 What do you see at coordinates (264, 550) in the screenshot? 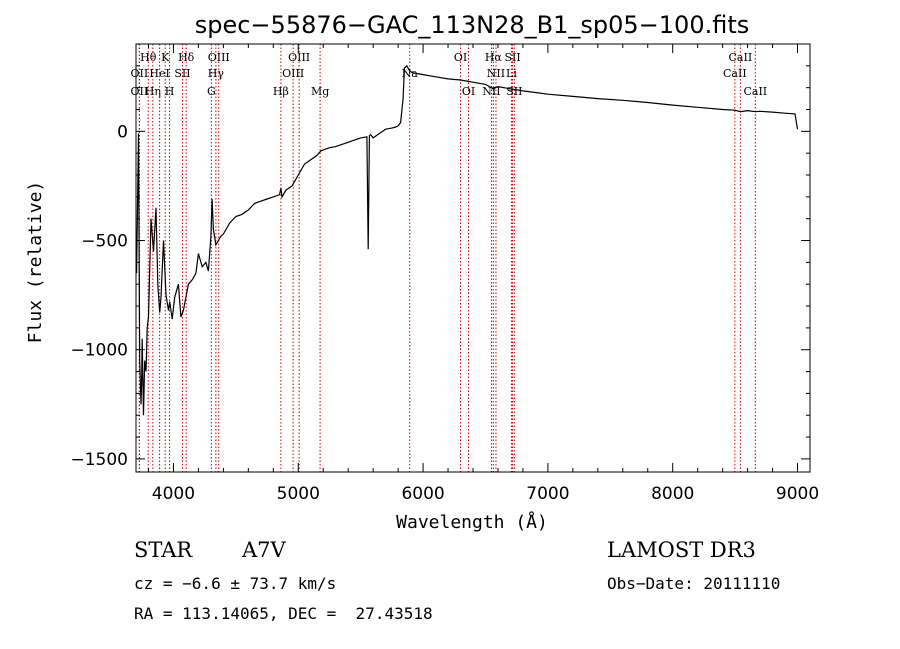
I see `object-subclass: A7V` at bounding box center [264, 550].